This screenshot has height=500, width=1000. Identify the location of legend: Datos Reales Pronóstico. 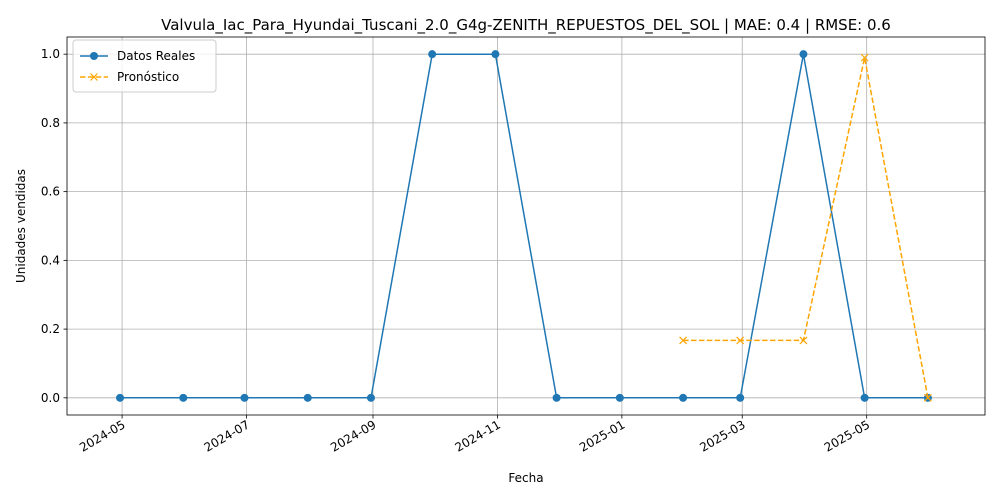
(144, 66).